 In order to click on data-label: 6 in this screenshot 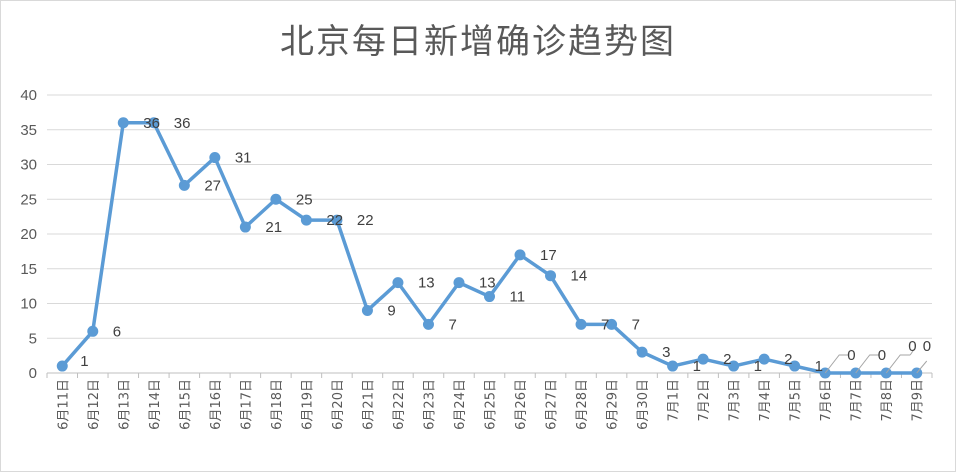, I will do `click(117, 331)`.